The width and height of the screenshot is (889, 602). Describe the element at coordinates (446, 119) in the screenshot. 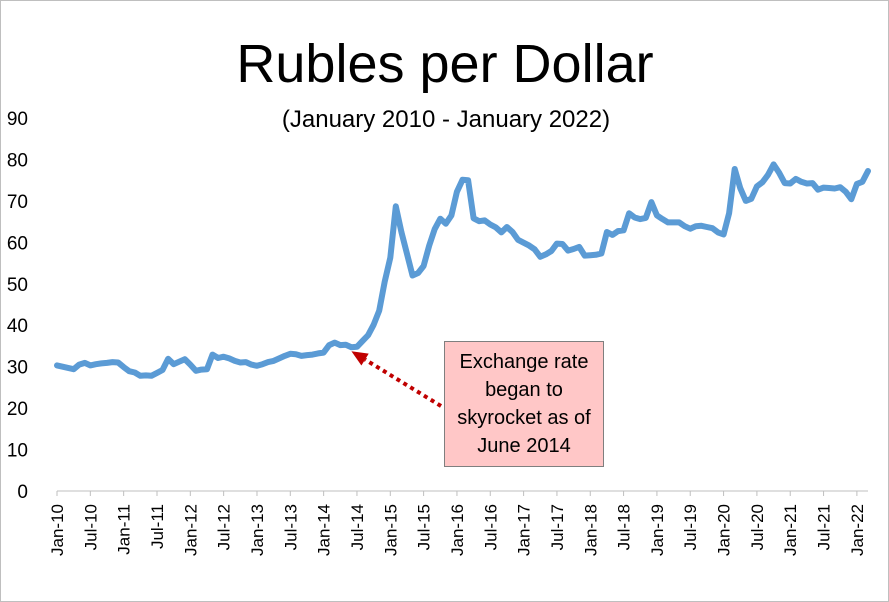

I see `chart-subtitle: (January 2010 - January 2022)` at that location.